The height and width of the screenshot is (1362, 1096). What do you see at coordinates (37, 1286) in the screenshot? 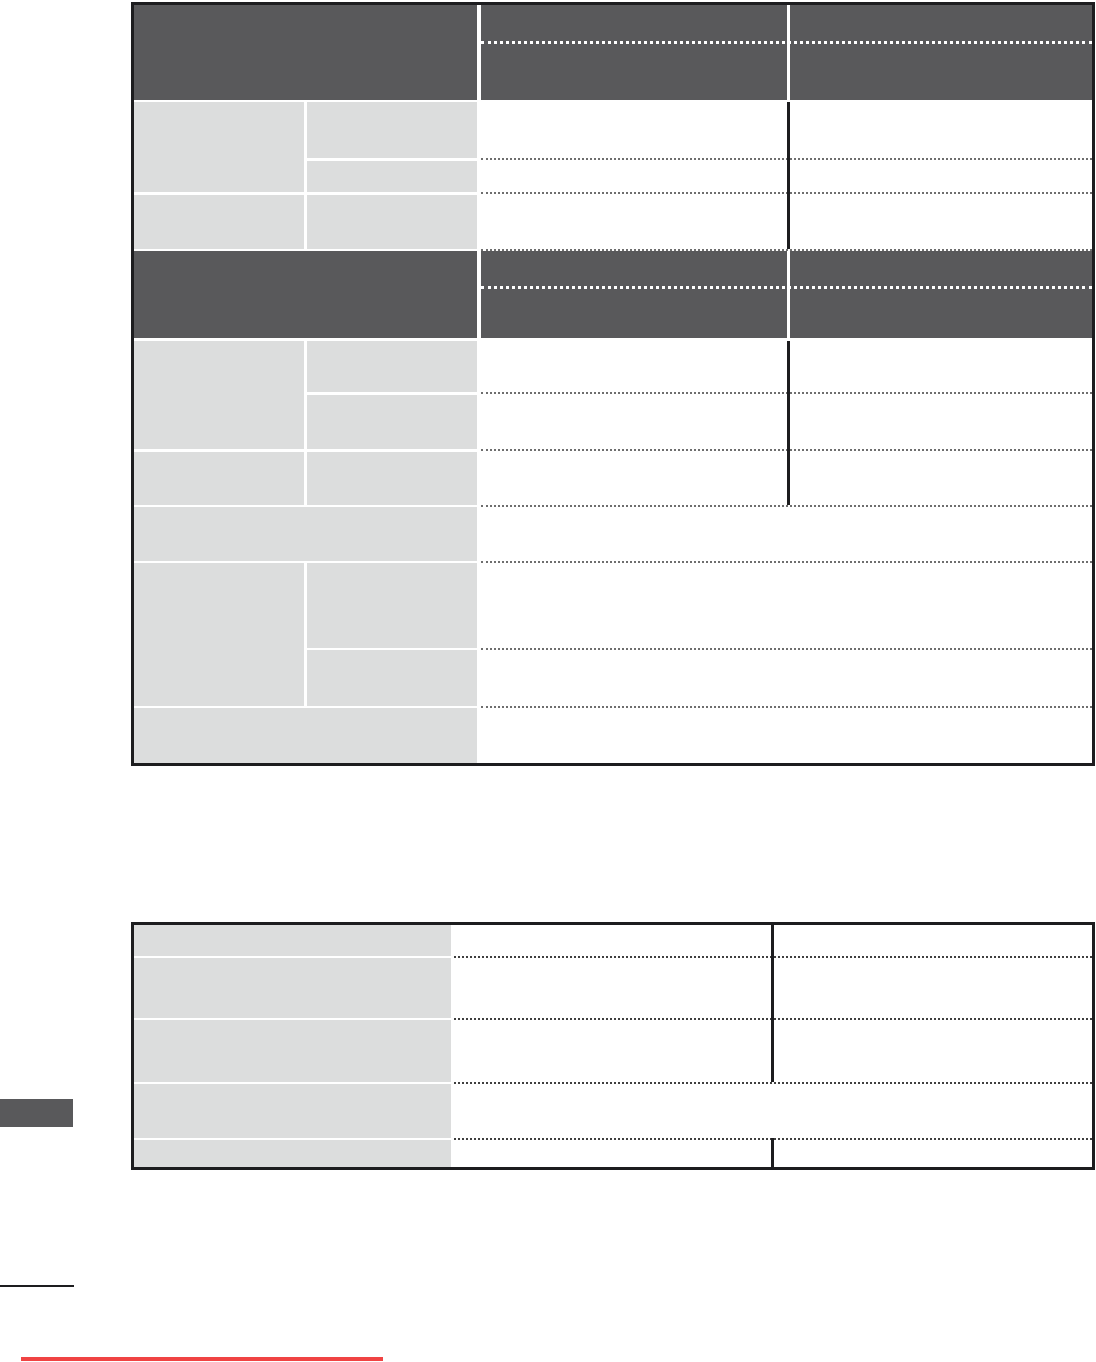
I see `footer-rule` at bounding box center [37, 1286].